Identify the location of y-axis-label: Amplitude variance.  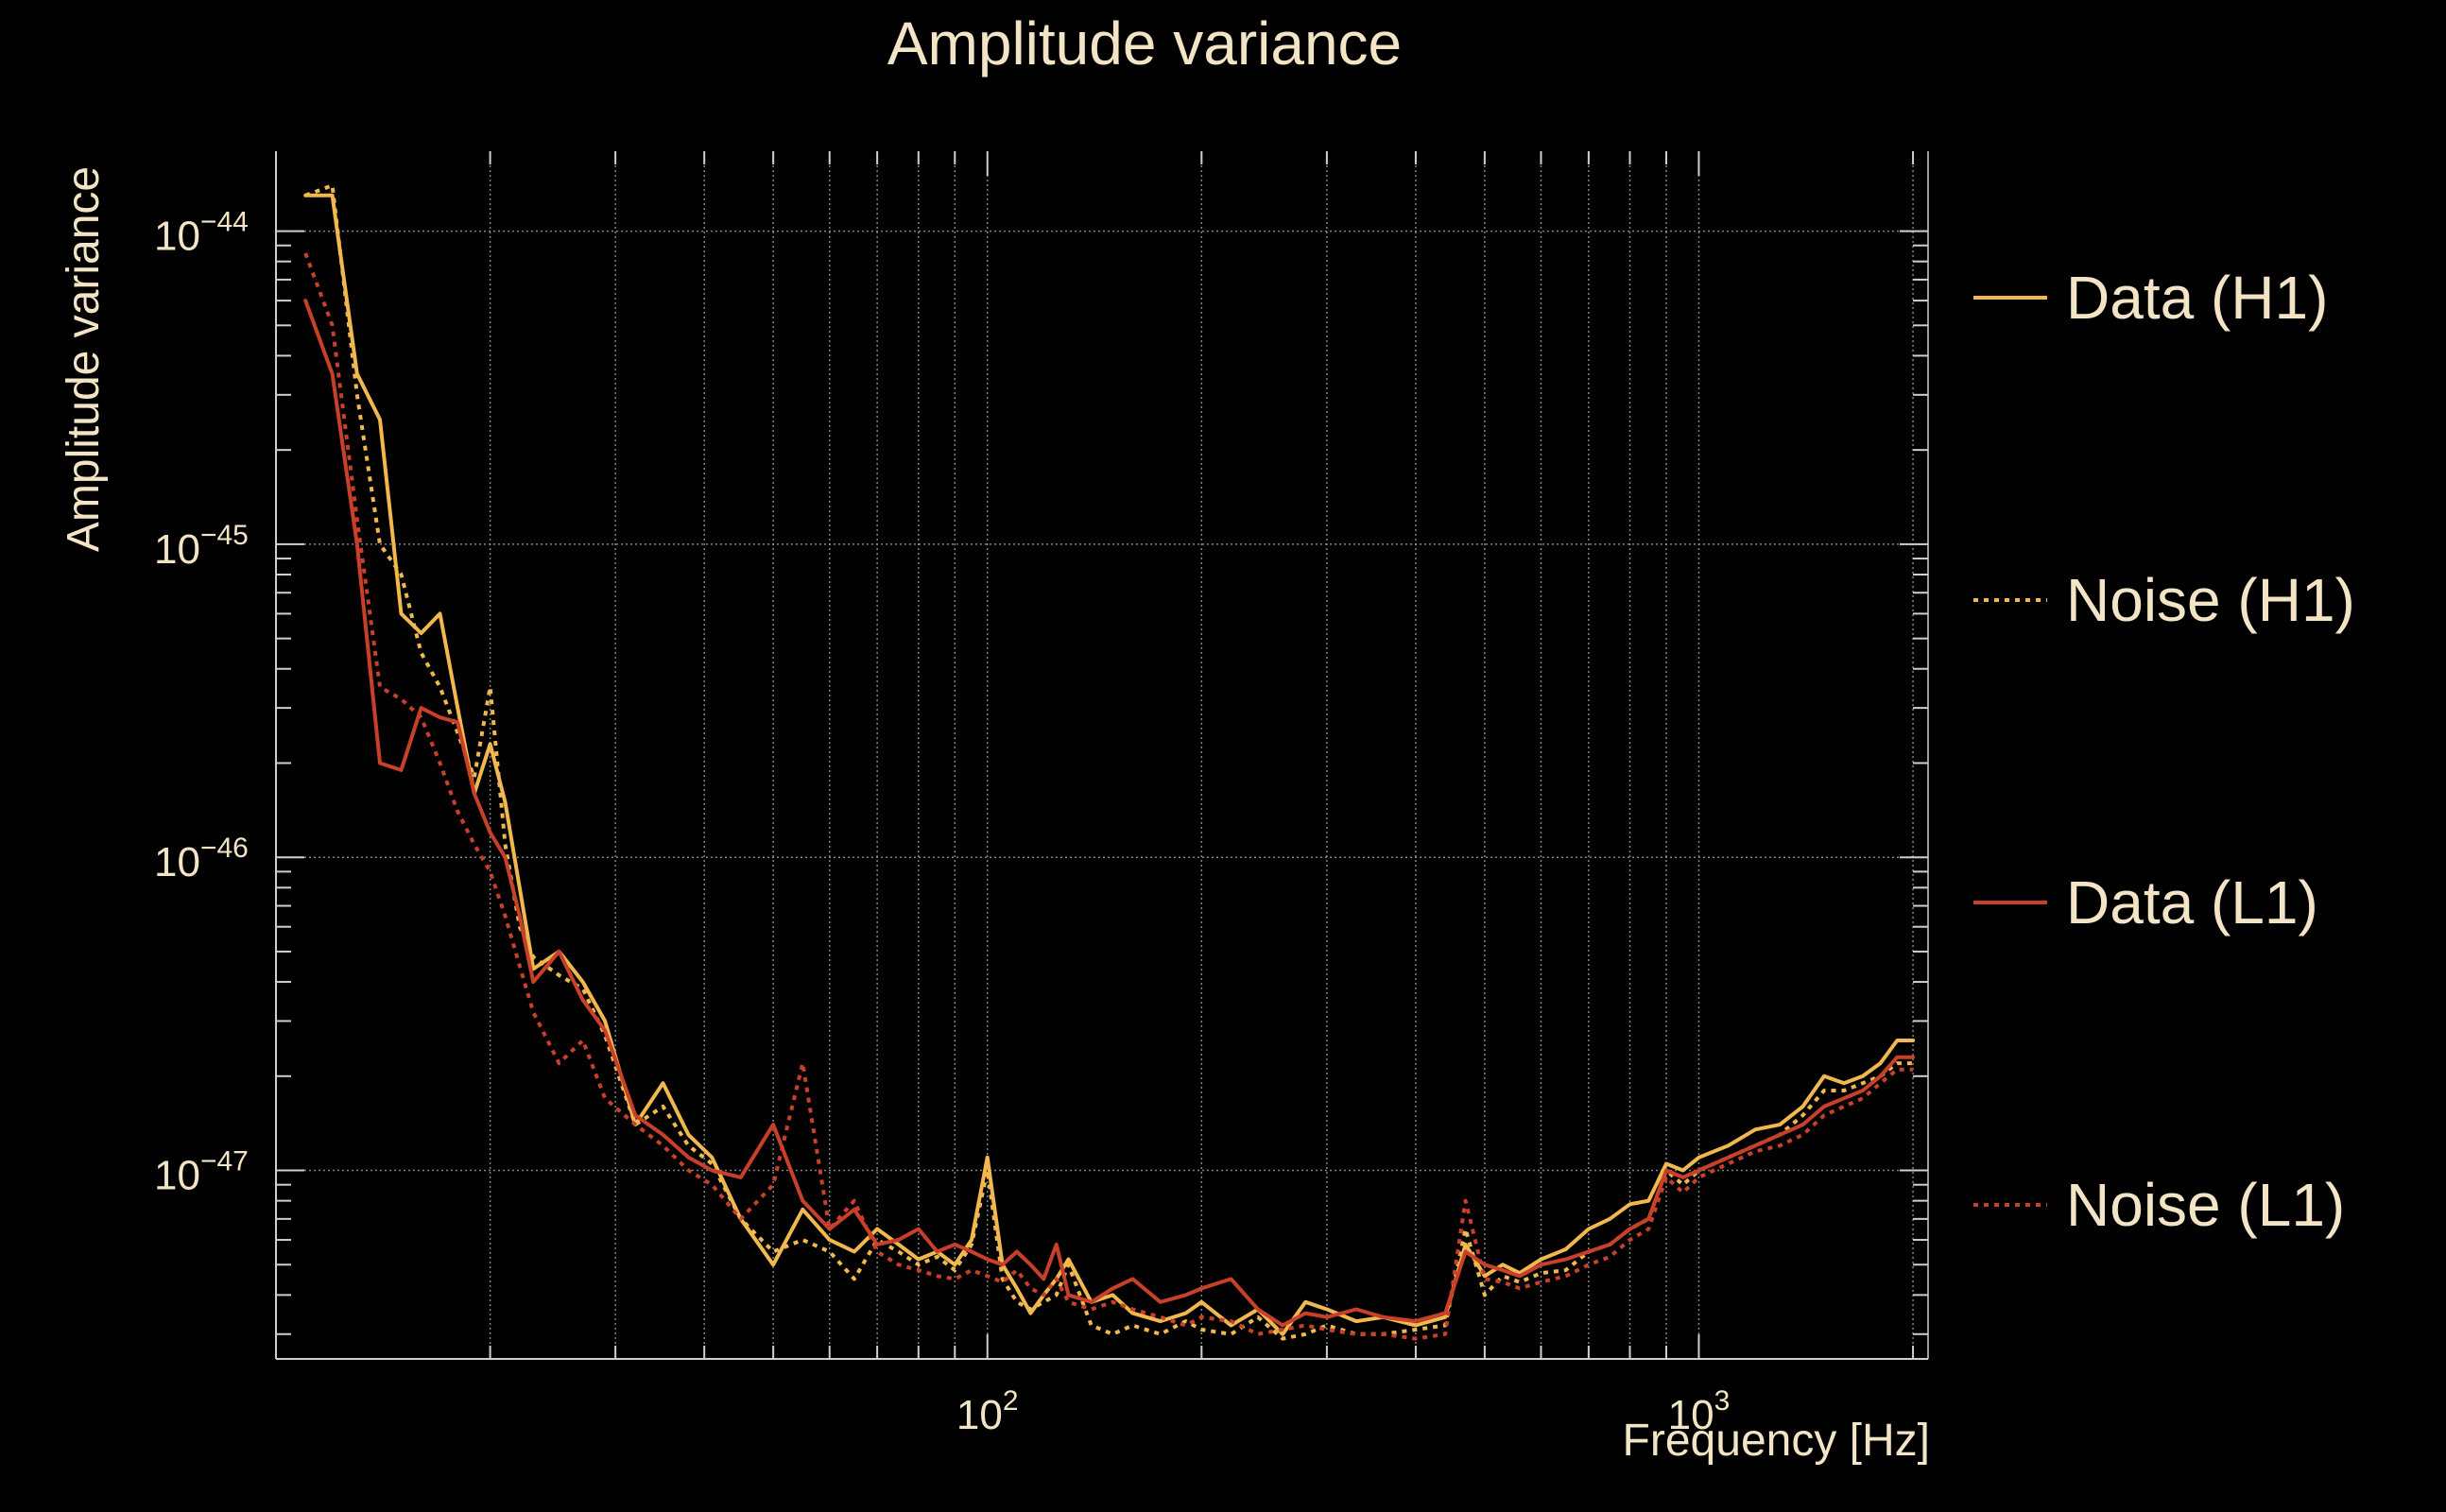
(84, 359).